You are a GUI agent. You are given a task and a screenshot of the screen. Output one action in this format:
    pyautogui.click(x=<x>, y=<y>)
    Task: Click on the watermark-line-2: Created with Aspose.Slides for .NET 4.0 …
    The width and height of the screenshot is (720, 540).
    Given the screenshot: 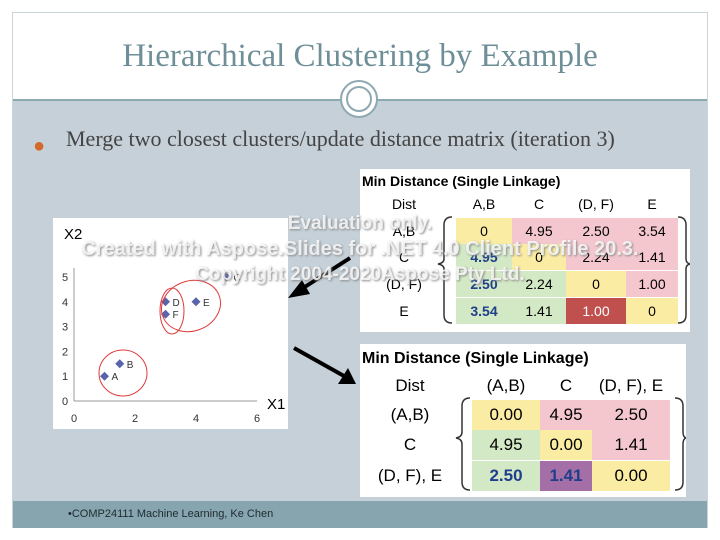 What is the action you would take?
    pyautogui.click(x=360, y=249)
    